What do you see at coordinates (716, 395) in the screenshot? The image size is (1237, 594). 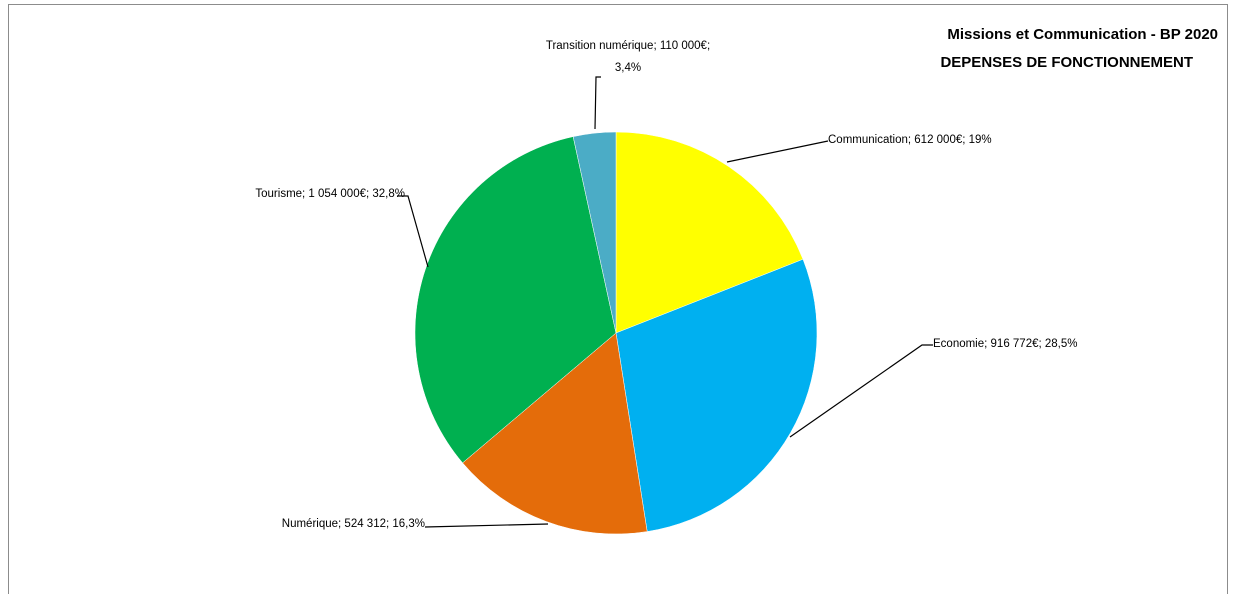 I see `pie-slice-economie` at bounding box center [716, 395].